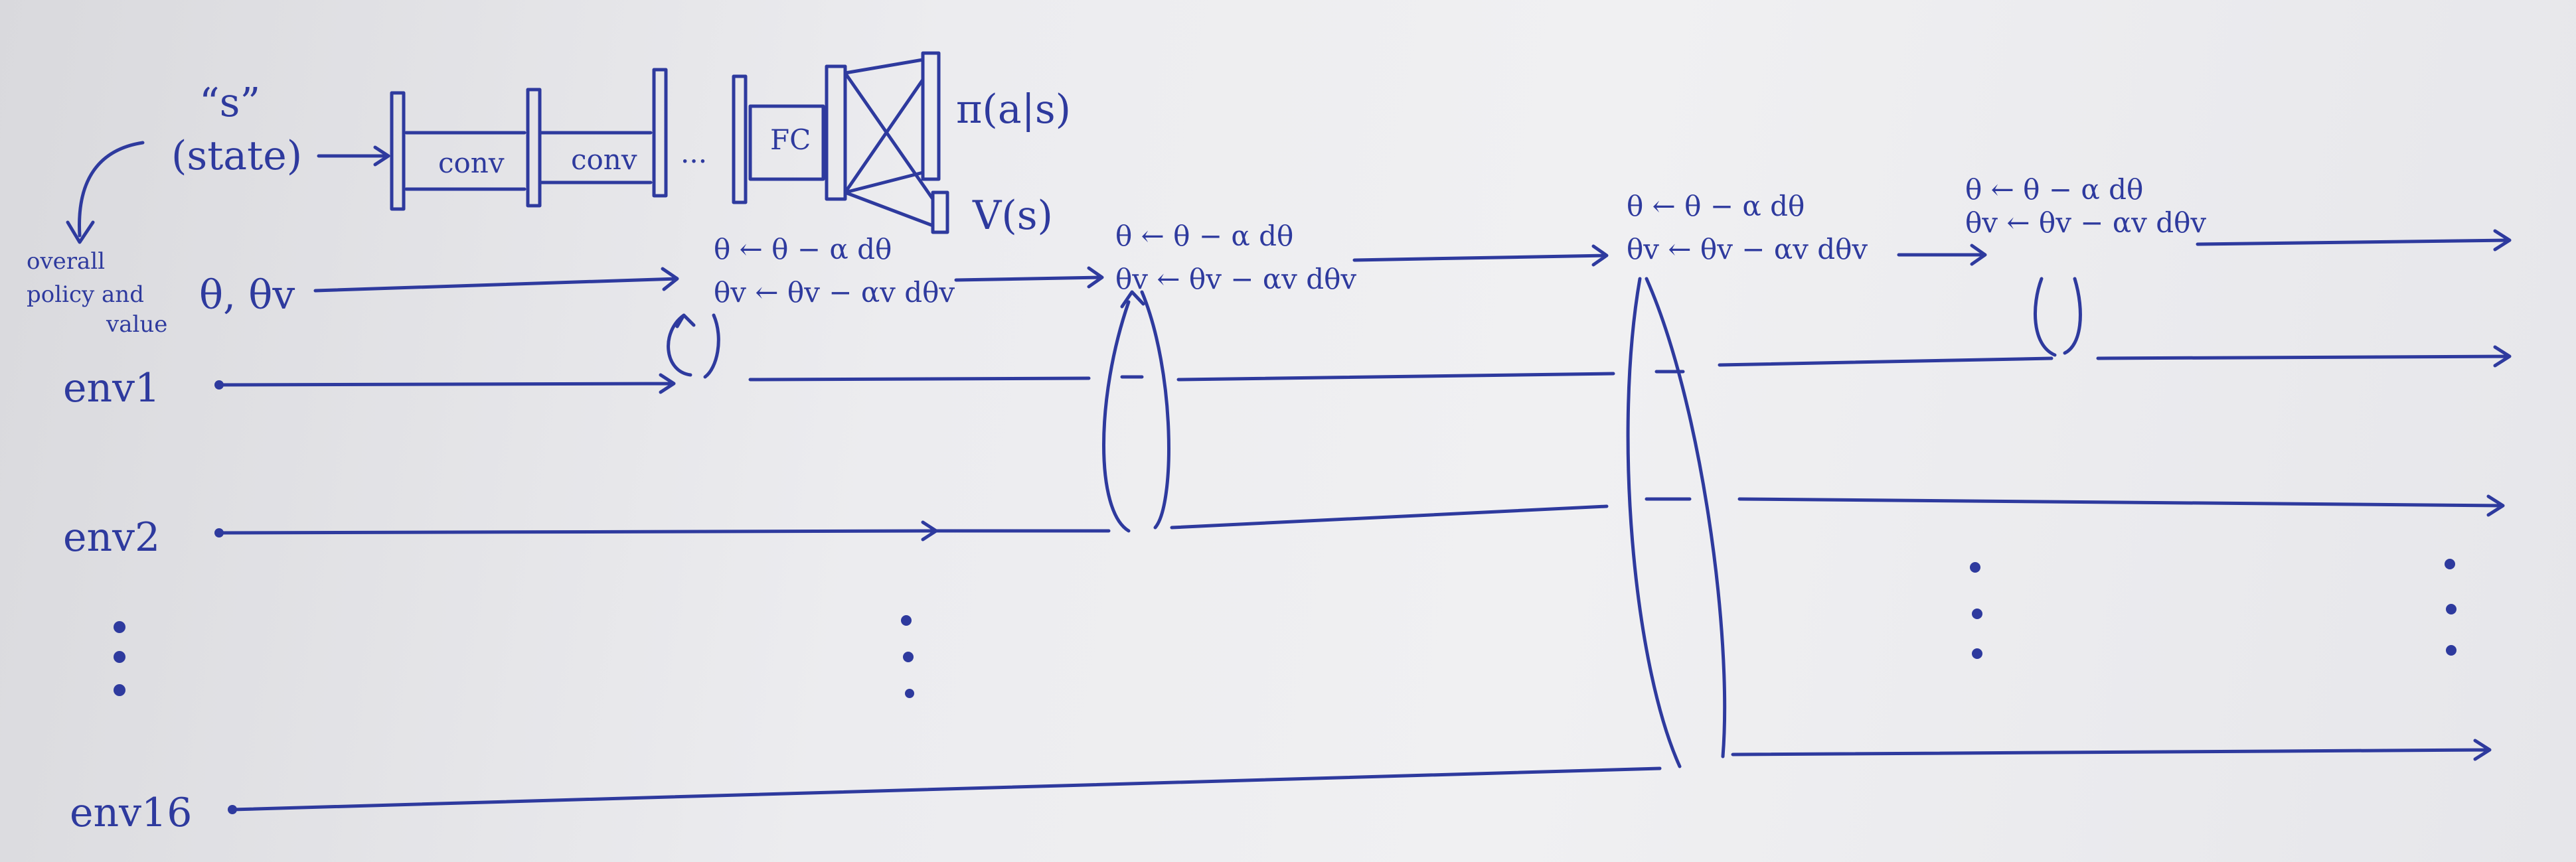  Describe the element at coordinates (2085, 222) in the screenshot. I see `update-4-value: θv ← θv − αv dθv` at that location.